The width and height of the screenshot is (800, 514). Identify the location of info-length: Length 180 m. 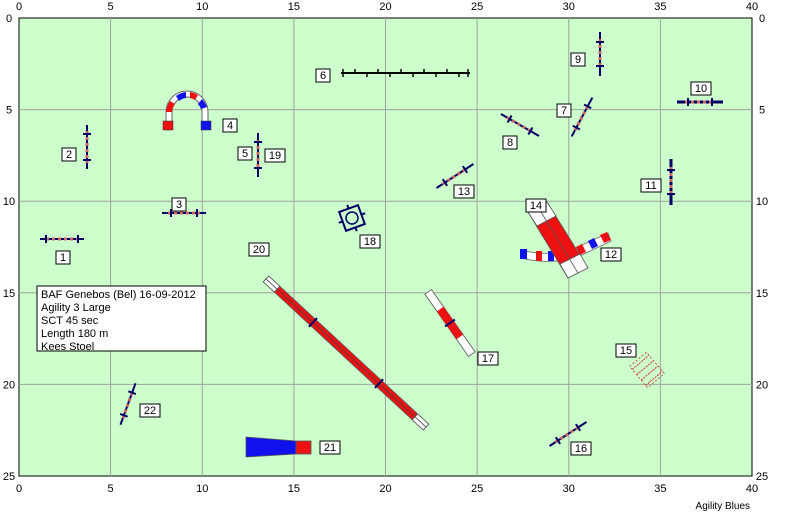
(74, 334).